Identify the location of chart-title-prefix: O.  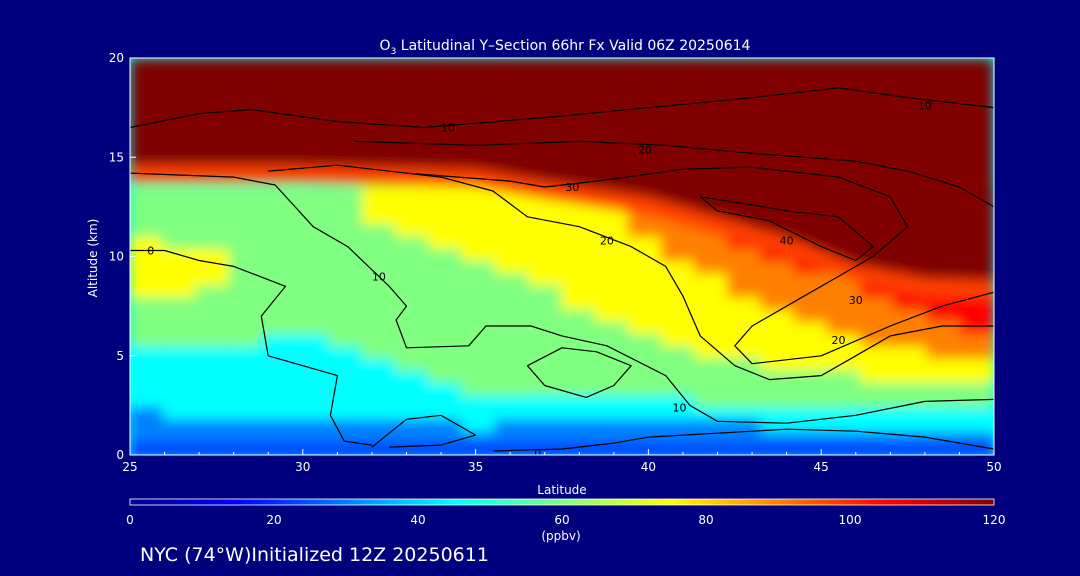
(385, 46).